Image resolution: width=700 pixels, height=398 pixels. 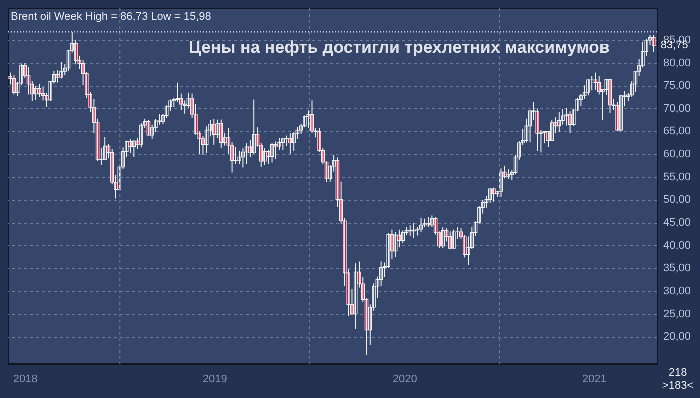 What do you see at coordinates (678, 223) in the screenshot?
I see `y-tick-label: 45,00` at bounding box center [678, 223].